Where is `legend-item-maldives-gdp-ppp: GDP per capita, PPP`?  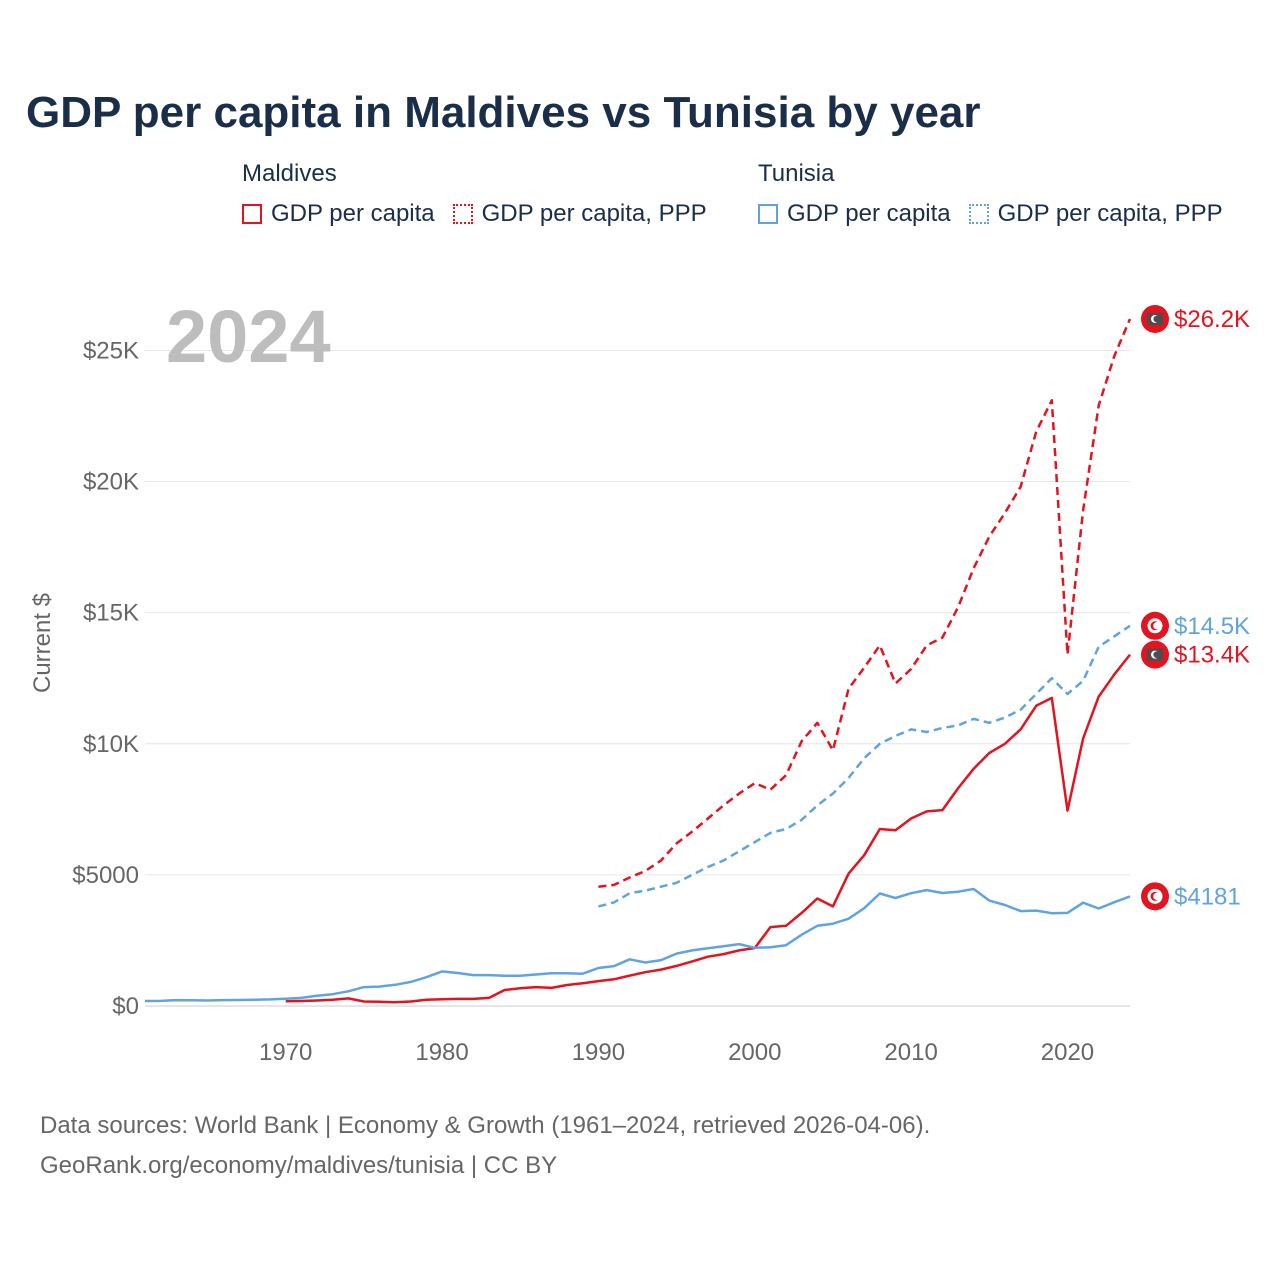 legend-item-maldives-gdp-ppp: GDP per capita, PPP is located at coordinates (579, 214).